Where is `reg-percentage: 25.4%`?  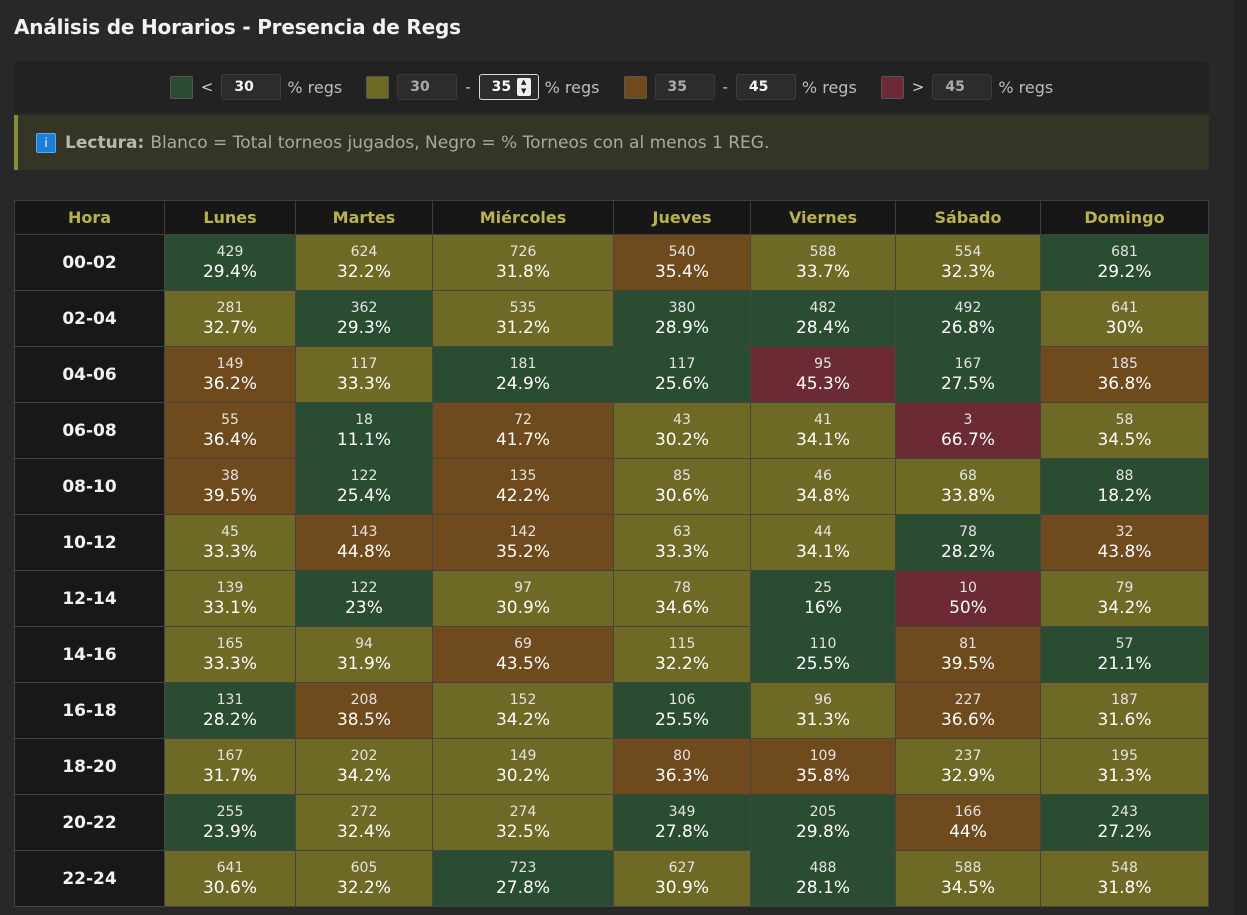 reg-percentage: 25.4% is located at coordinates (363, 495).